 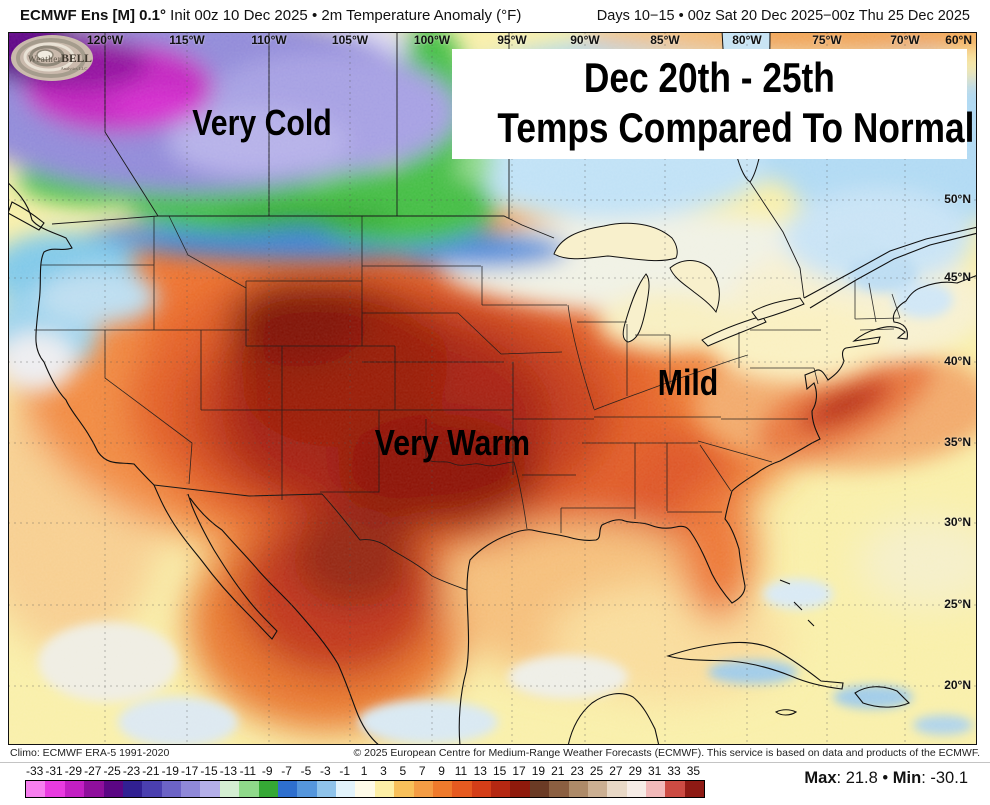 I want to click on lat-label: 45°N, so click(x=957, y=277).